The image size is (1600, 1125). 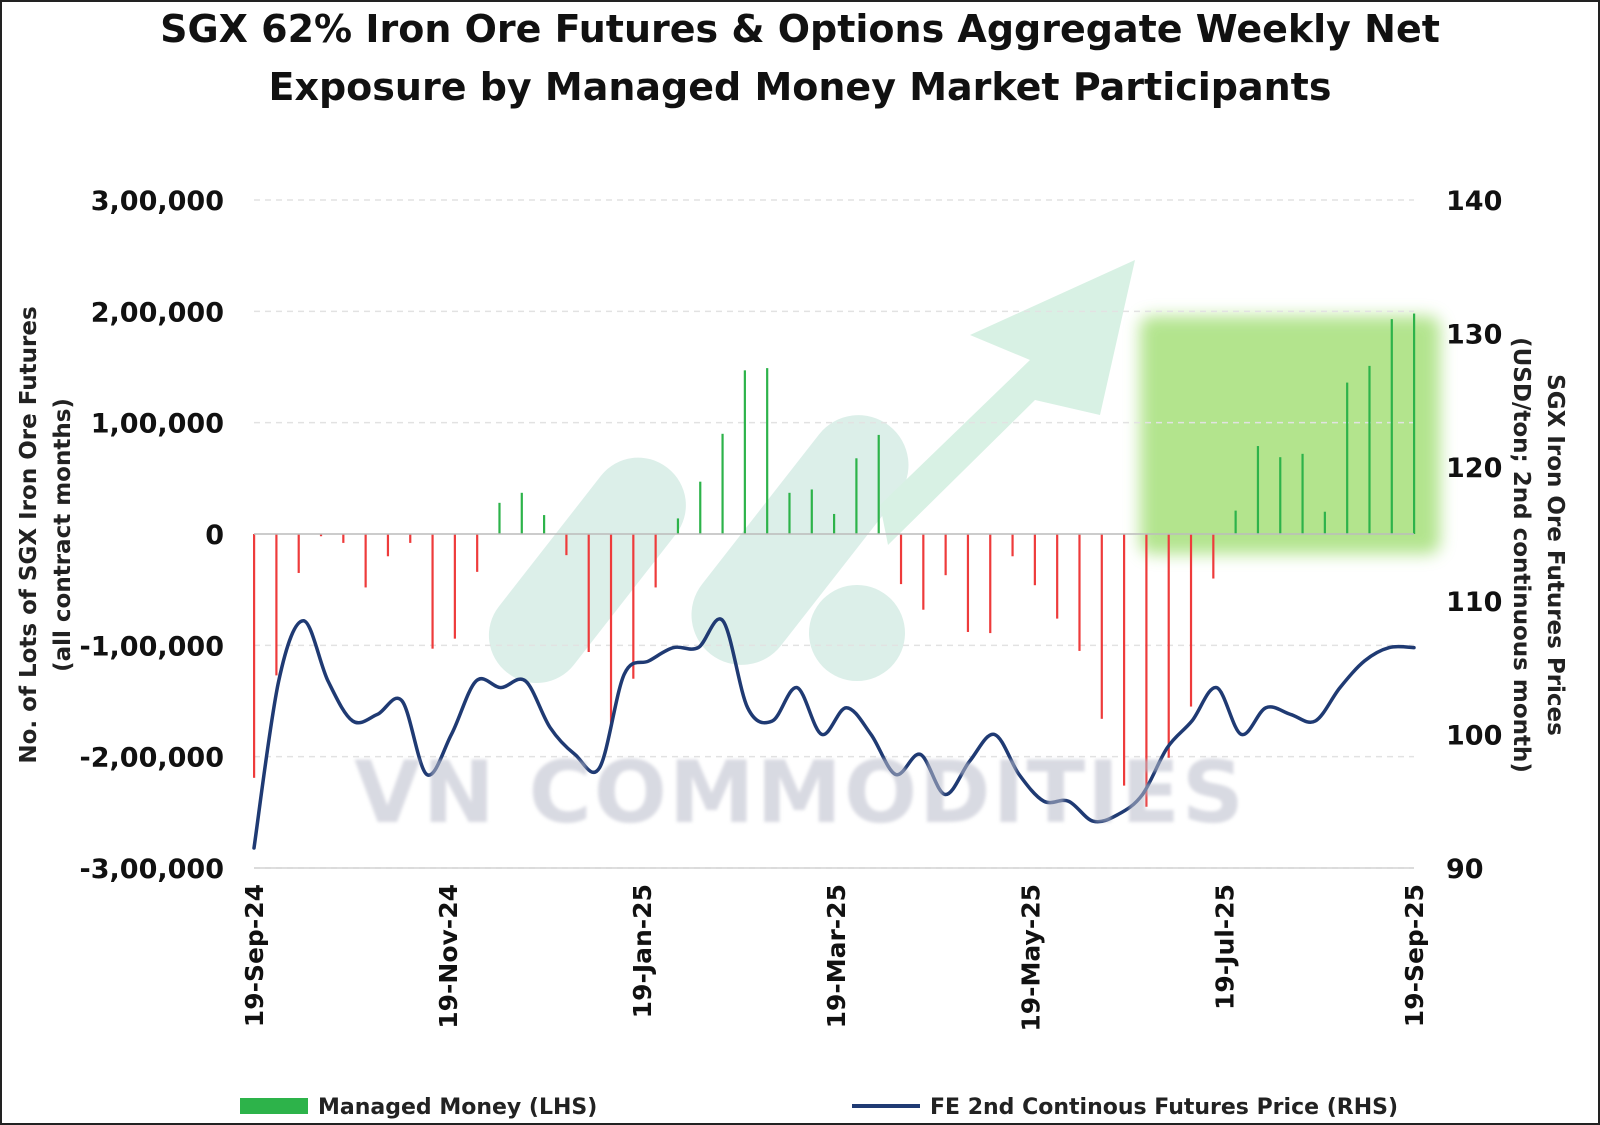 What do you see at coordinates (152, 869) in the screenshot?
I see `y-left-tick-label: -3,00,000` at bounding box center [152, 869].